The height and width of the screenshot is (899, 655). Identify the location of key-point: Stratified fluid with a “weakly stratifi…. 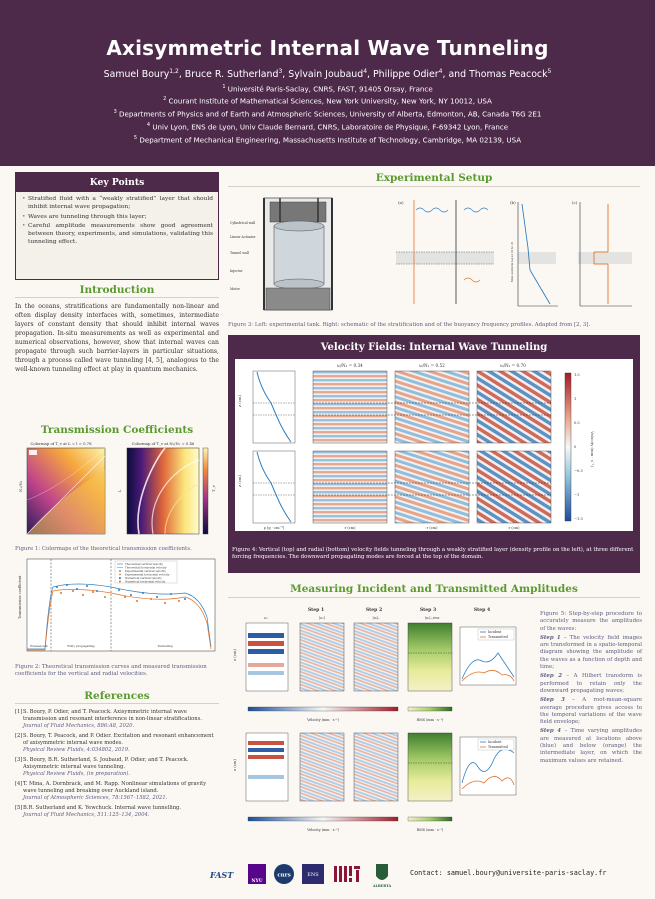
(117, 203).